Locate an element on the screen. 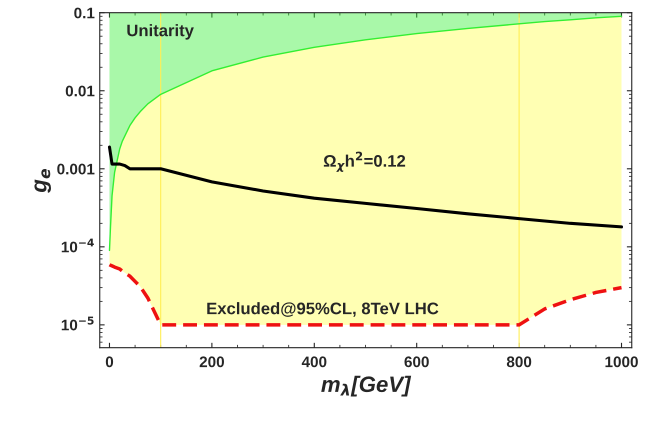  annotation: Ω$_{χ}$h$^{2}$=0.12 is located at coordinates (365, 162).